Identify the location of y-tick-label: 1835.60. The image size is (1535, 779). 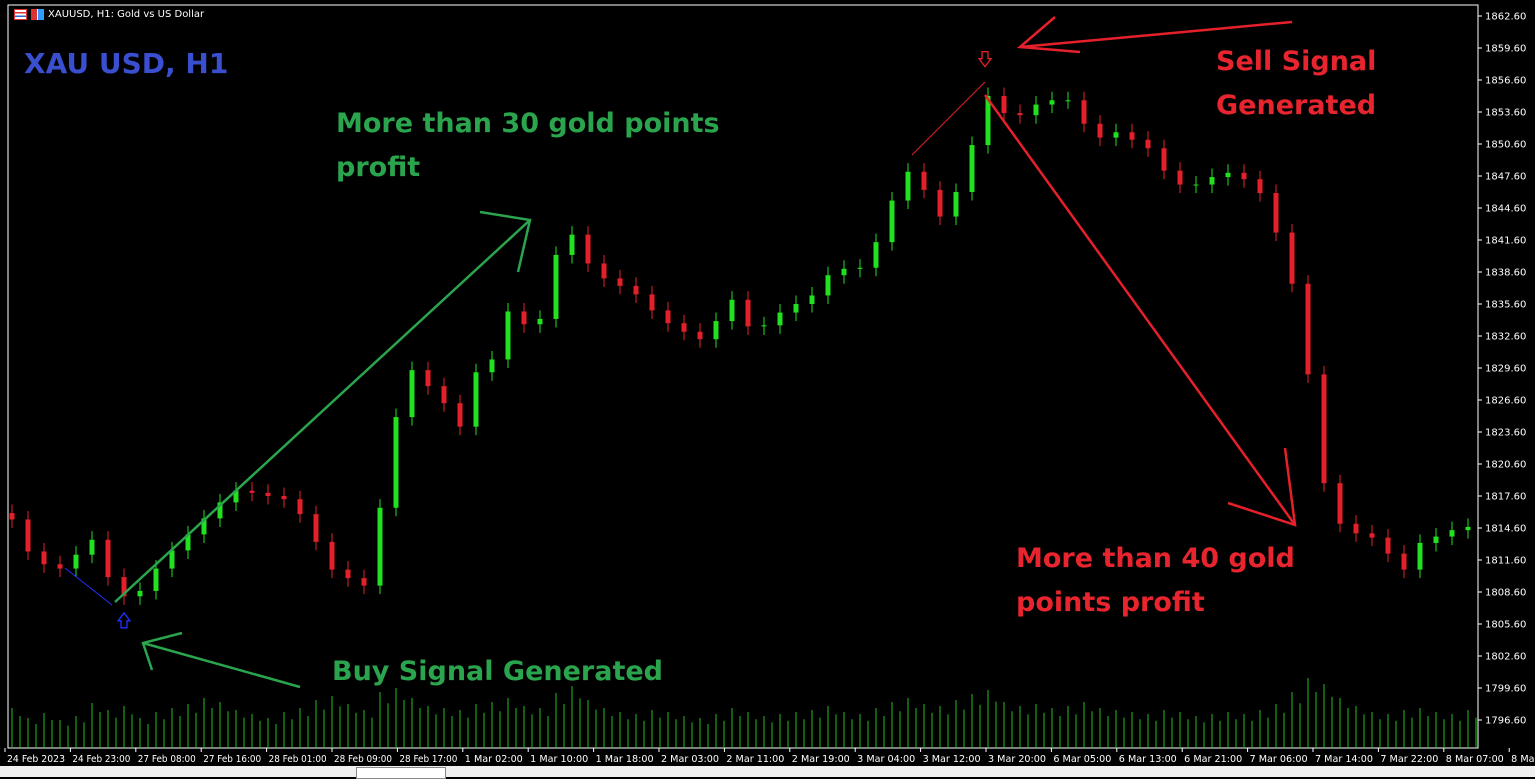
(1505, 305).